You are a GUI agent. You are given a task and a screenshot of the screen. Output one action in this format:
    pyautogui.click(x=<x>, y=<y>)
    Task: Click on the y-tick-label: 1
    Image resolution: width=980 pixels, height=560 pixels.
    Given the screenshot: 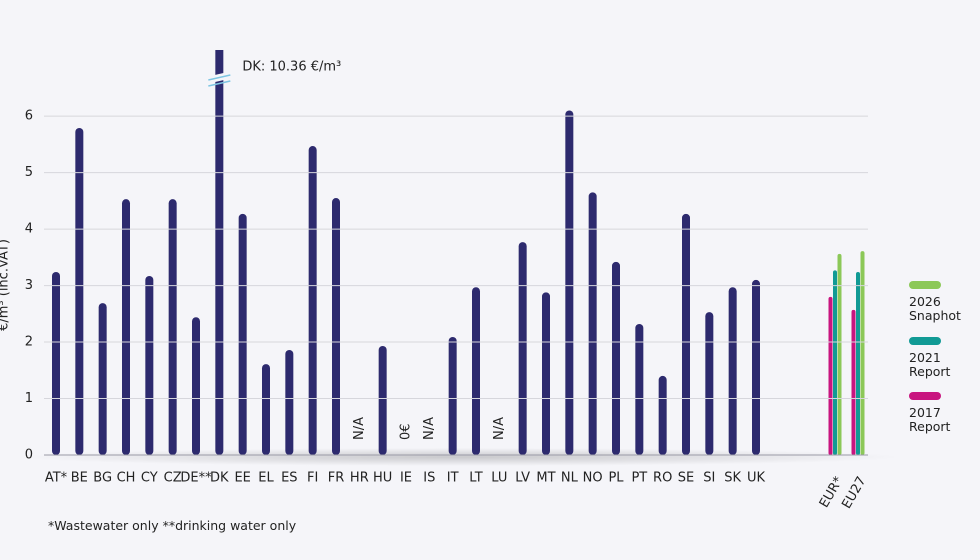 What is the action you would take?
    pyautogui.click(x=29, y=398)
    